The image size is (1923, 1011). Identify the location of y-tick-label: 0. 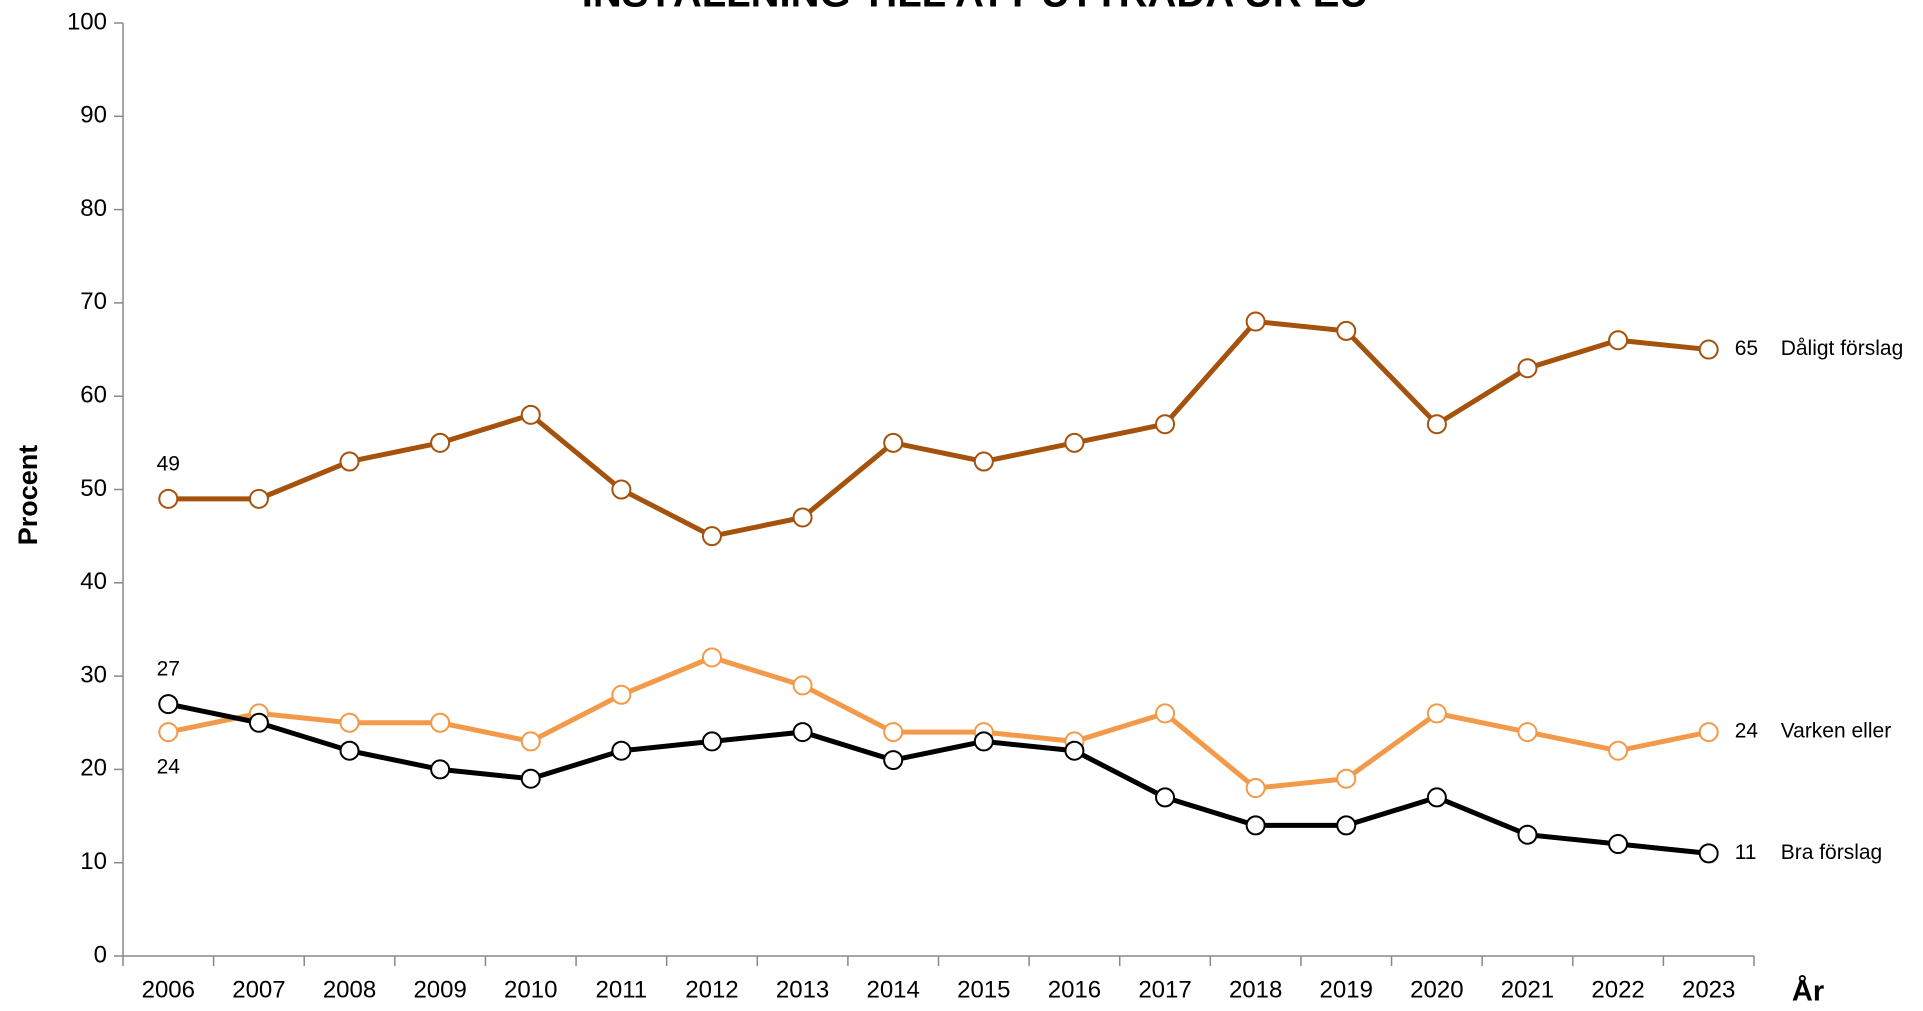
(100, 954).